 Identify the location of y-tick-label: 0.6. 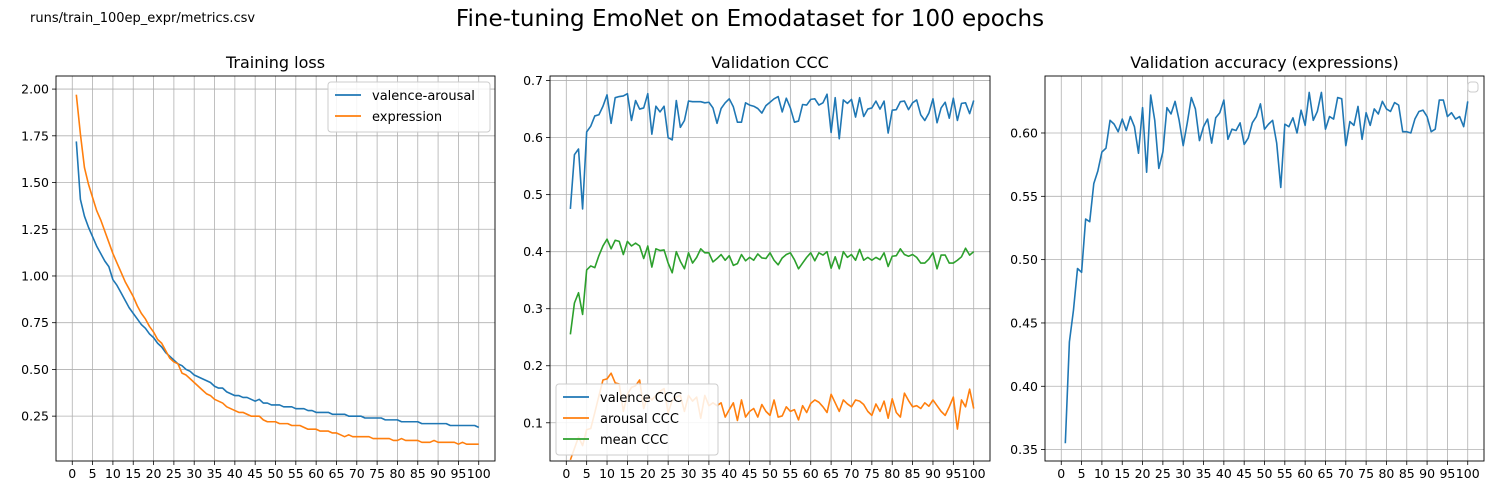
(533, 137).